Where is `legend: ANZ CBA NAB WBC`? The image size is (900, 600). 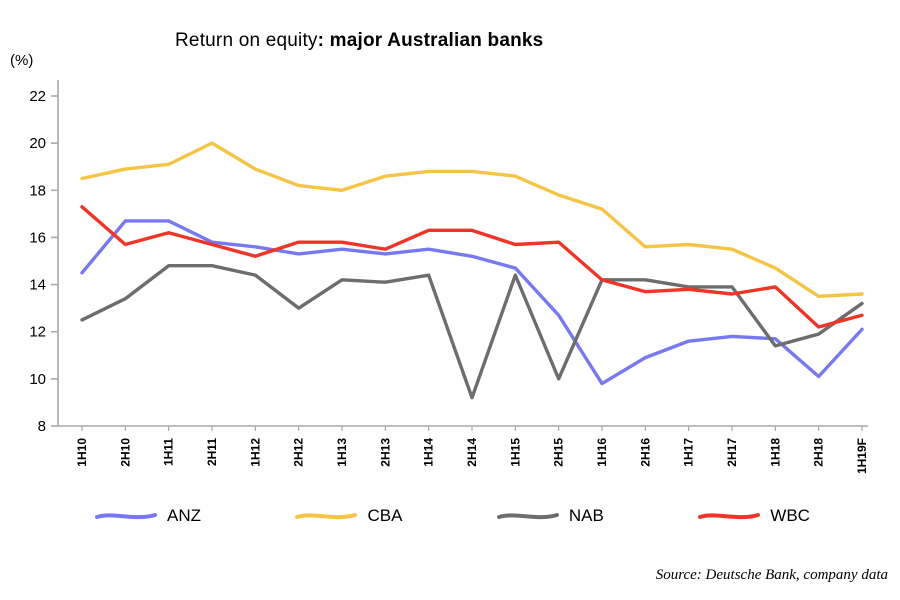
legend: ANZ CBA NAB WBC is located at coordinates (452, 516).